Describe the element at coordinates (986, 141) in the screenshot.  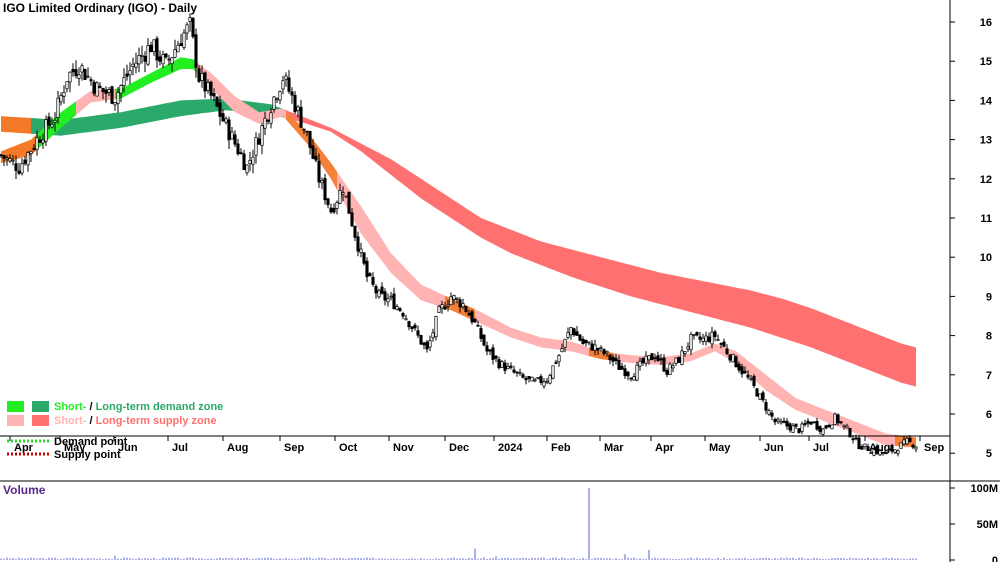
I see `y-tick-label: 13` at that location.